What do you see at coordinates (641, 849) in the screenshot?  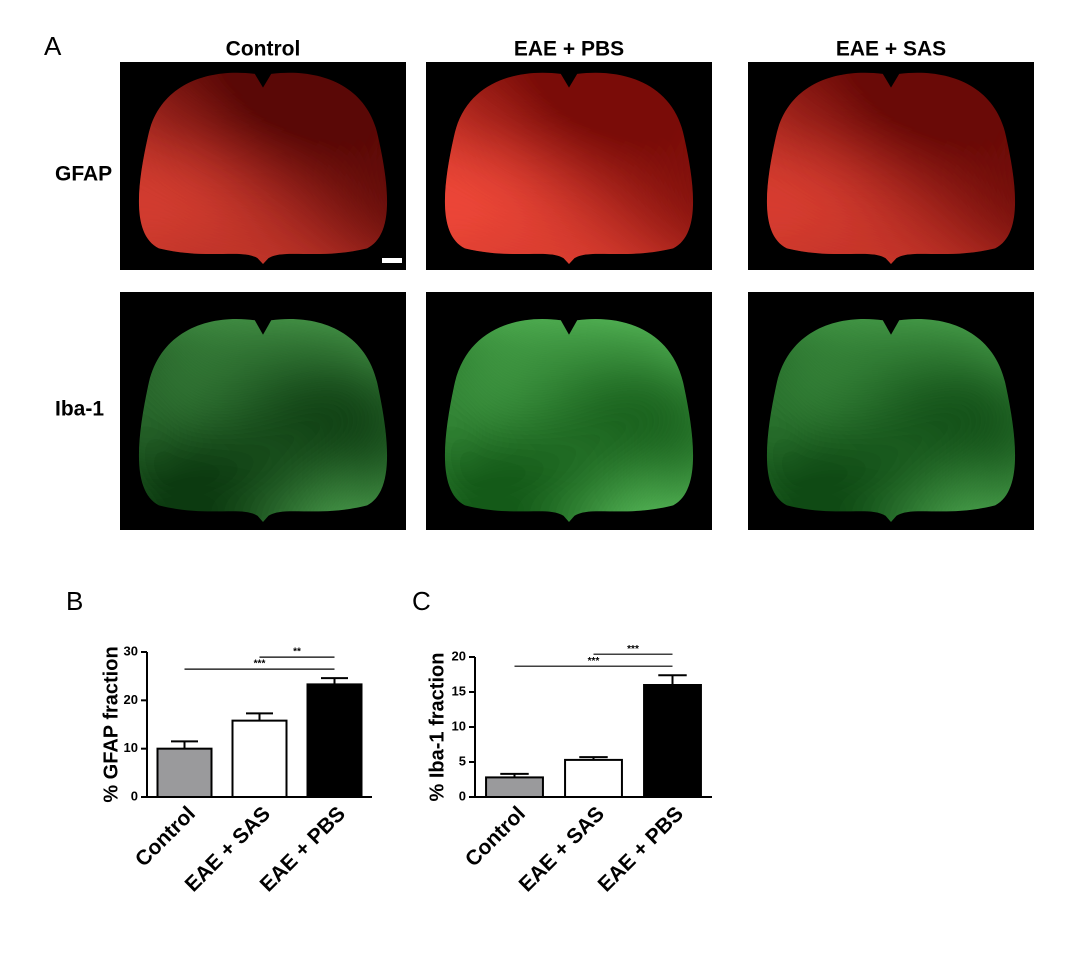 I see `x-tick-label: EAE + PBS` at bounding box center [641, 849].